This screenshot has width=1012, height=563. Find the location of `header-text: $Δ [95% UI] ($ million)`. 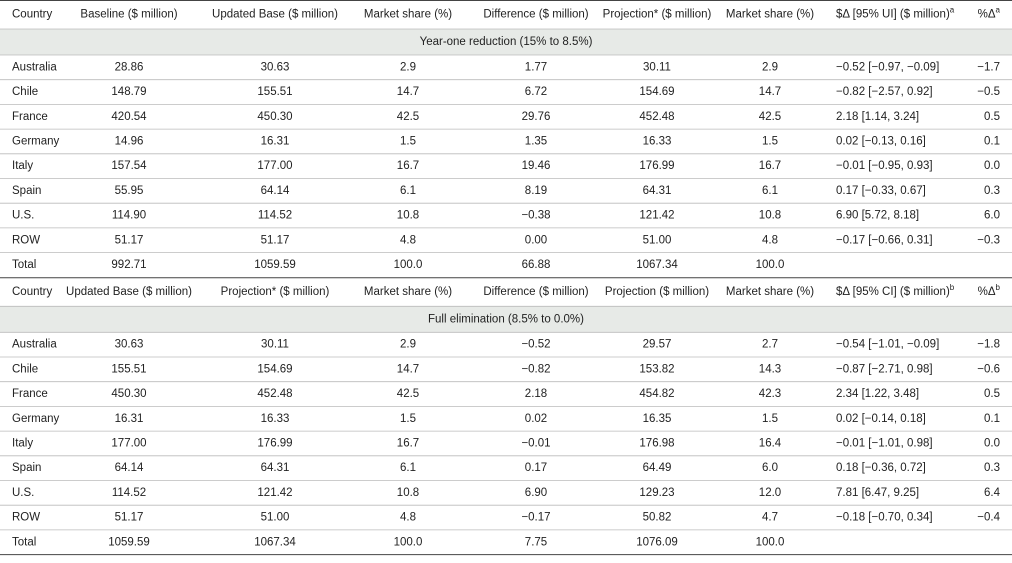

header-text: $Δ [95% UI] ($ million) is located at coordinates (893, 15).